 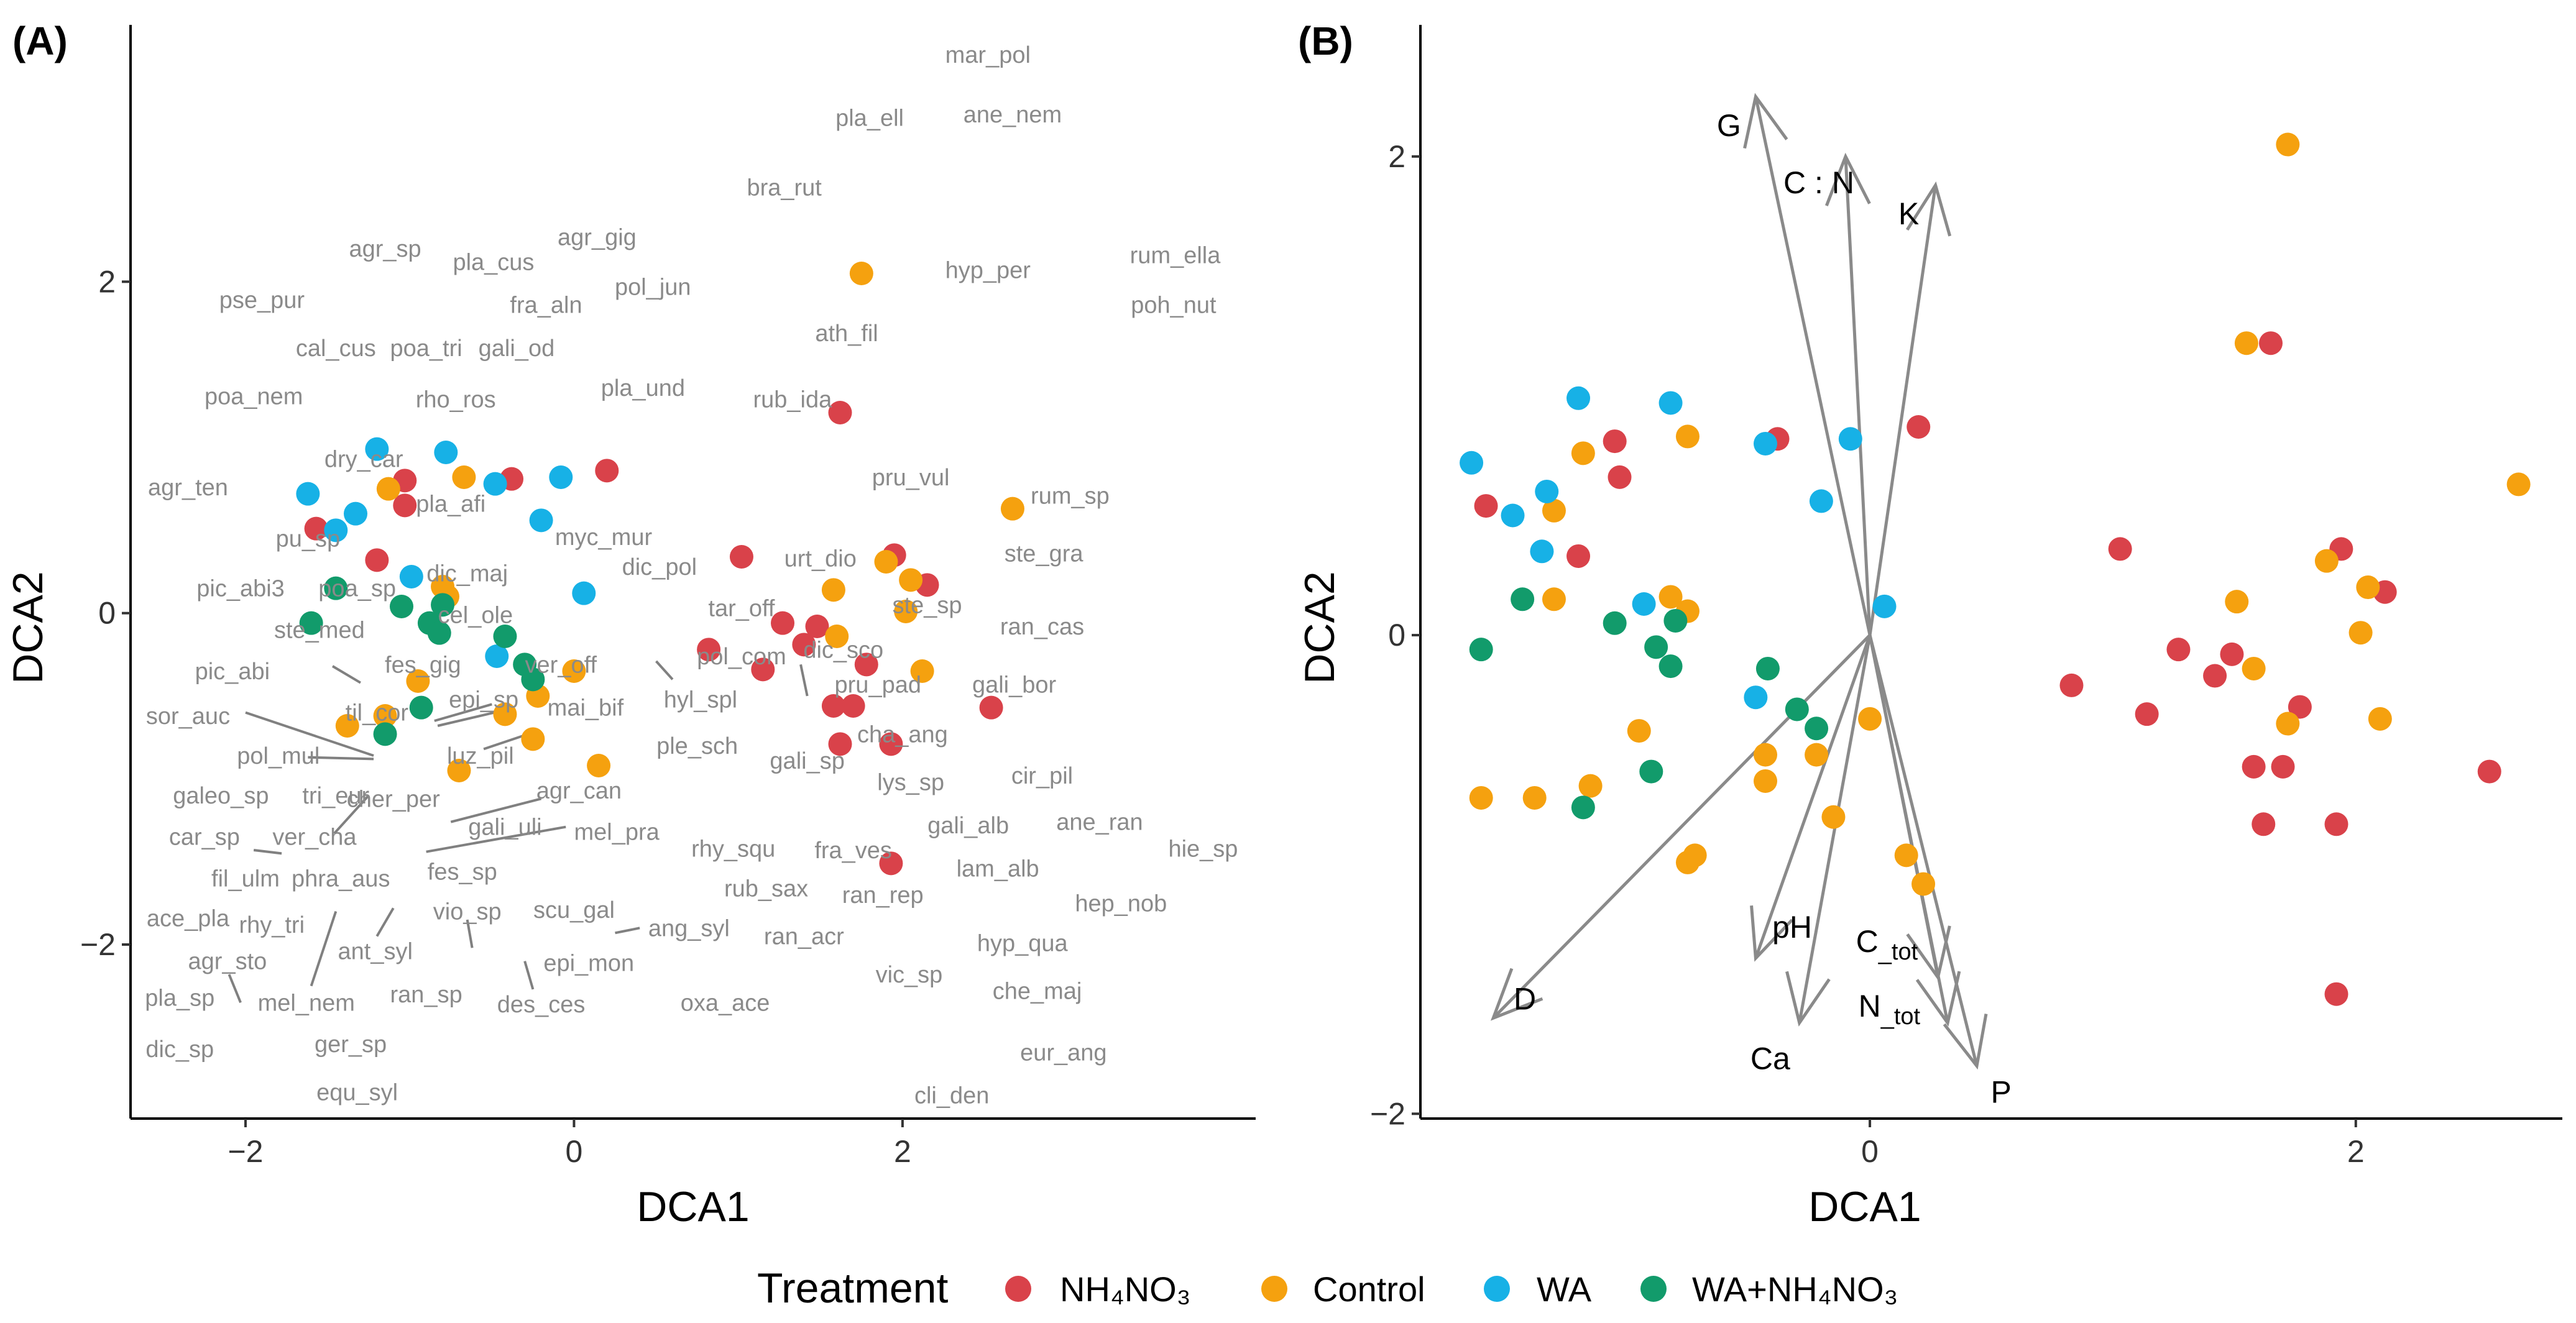 I want to click on x-tick-label: −2, so click(x=245, y=1151).